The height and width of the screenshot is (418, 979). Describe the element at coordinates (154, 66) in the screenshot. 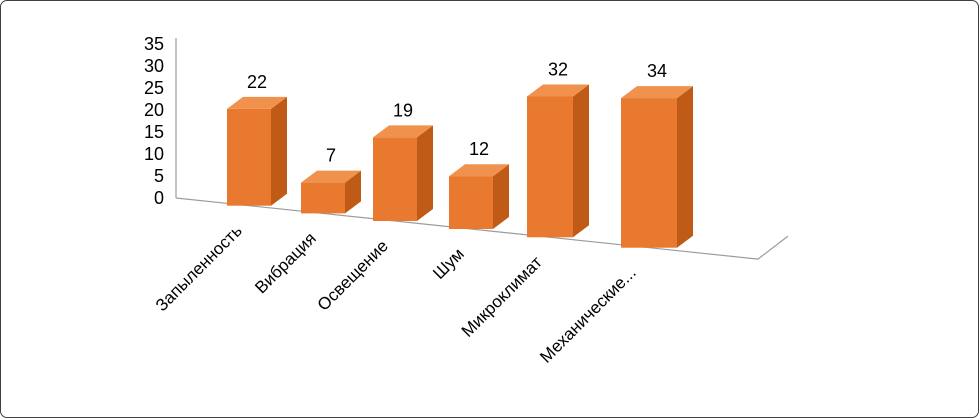

I see `y-axis-tick-label: 30` at that location.